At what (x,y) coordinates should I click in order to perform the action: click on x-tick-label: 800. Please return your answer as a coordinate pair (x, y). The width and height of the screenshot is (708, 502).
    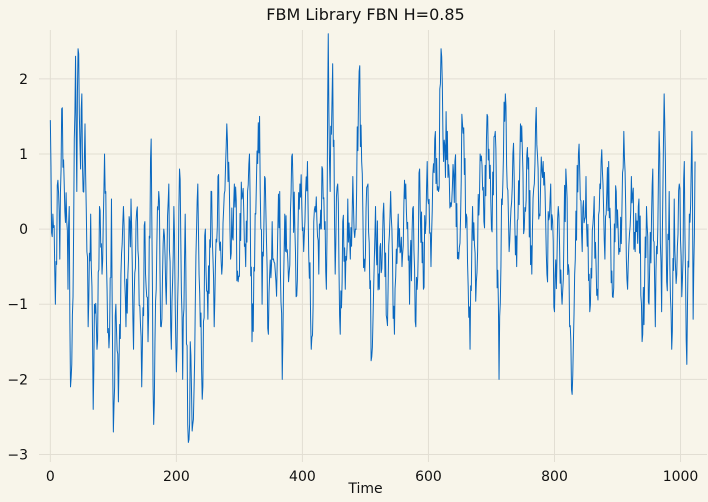
    Looking at the image, I should click on (554, 477).